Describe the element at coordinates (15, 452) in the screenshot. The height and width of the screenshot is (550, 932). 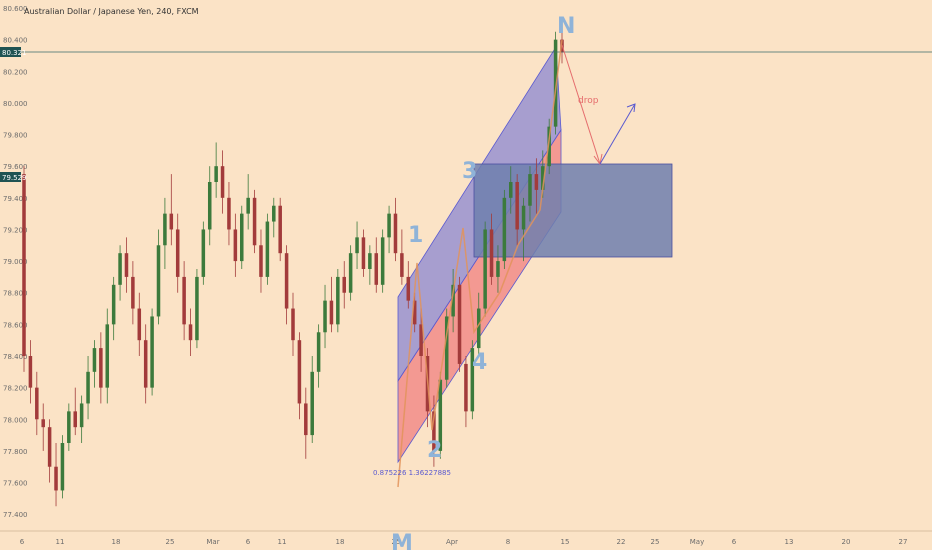
I see `y-tick-label: 77.800` at that location.